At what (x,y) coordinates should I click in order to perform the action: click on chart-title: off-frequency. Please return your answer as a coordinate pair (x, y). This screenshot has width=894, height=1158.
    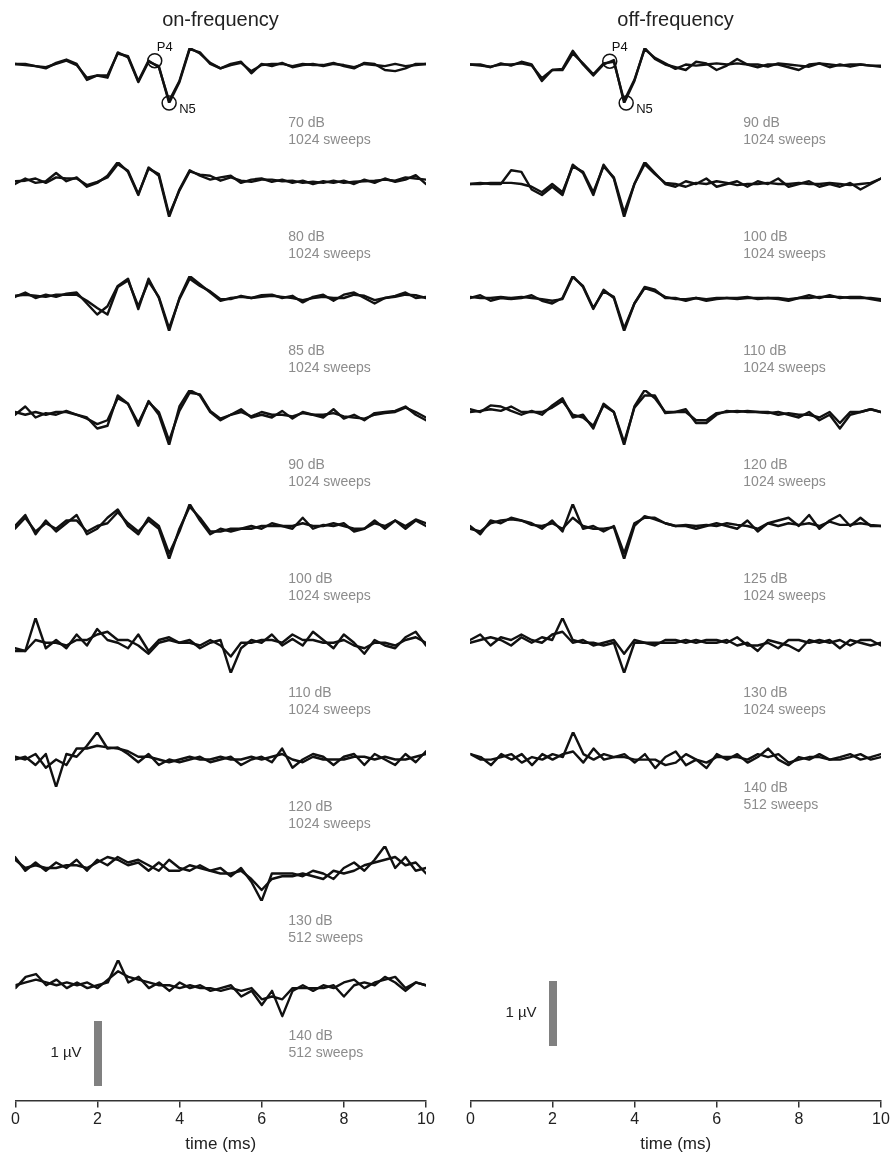
    Looking at the image, I should click on (675, 20).